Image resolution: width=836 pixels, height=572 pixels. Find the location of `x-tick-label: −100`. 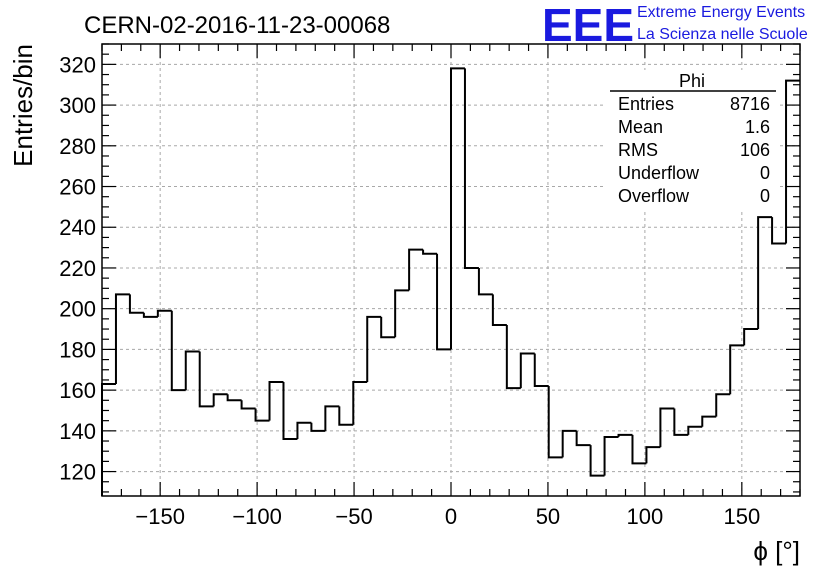

x-tick-label: −100 is located at coordinates (257, 516).